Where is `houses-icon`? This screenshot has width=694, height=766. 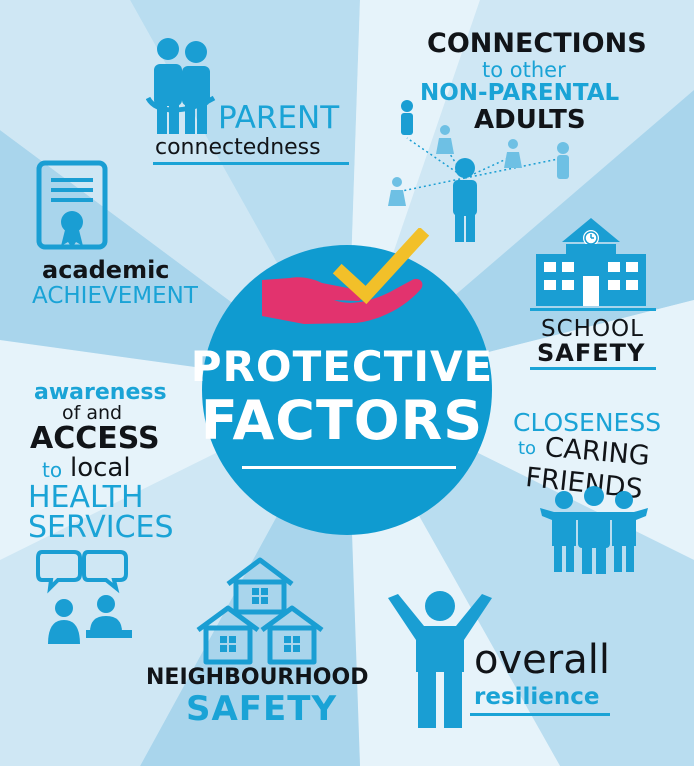
houses-icon is located at coordinates (260, 611).